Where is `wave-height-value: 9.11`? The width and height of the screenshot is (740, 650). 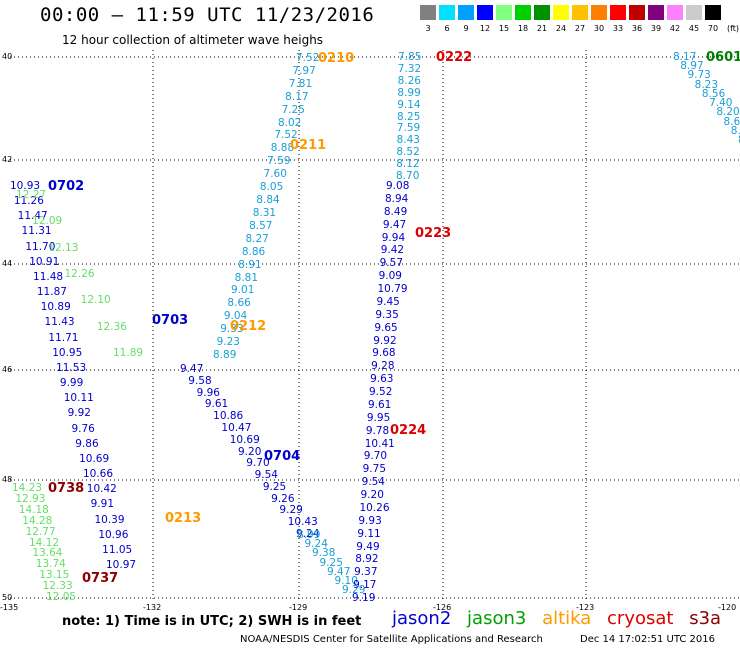 wave-height-value: 9.11 is located at coordinates (369, 533).